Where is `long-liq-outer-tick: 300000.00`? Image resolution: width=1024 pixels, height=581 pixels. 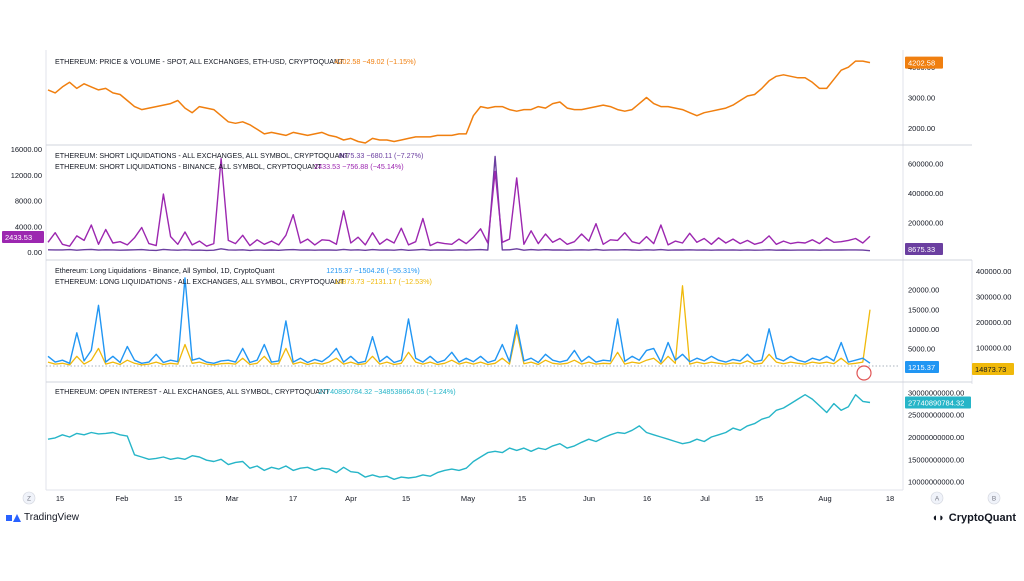
long-liq-outer-tick: 300000.00 is located at coordinates (993, 297).